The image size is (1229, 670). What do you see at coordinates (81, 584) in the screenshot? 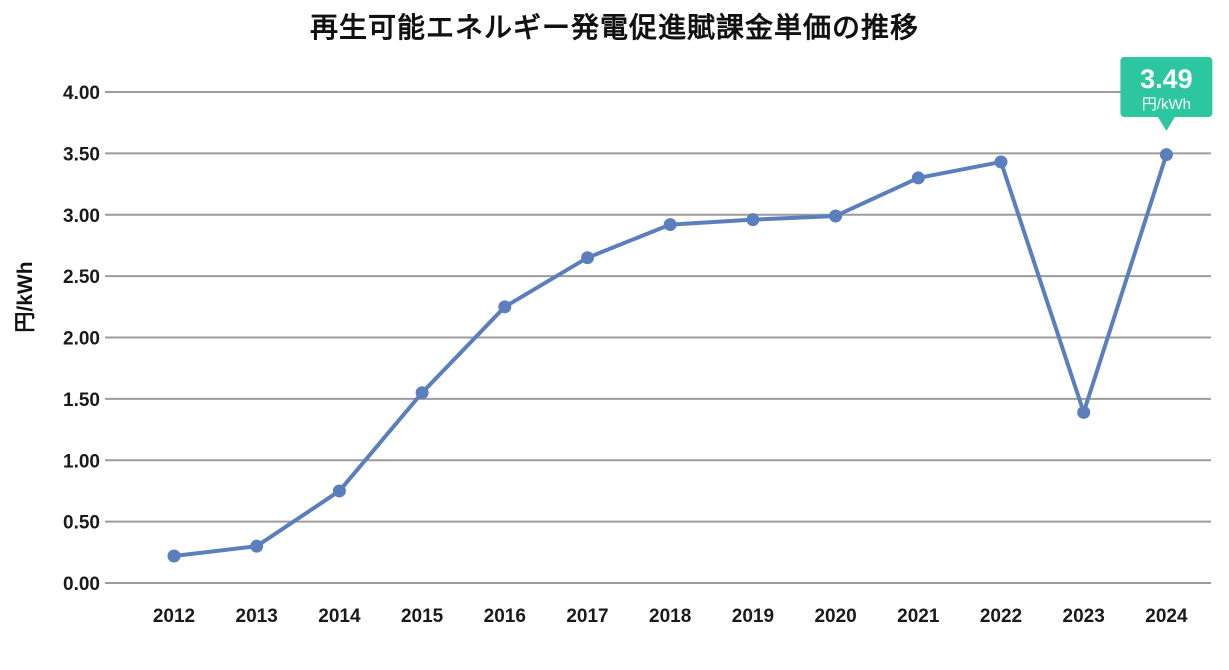
I see `y-tick-label: 0.00` at bounding box center [81, 584].